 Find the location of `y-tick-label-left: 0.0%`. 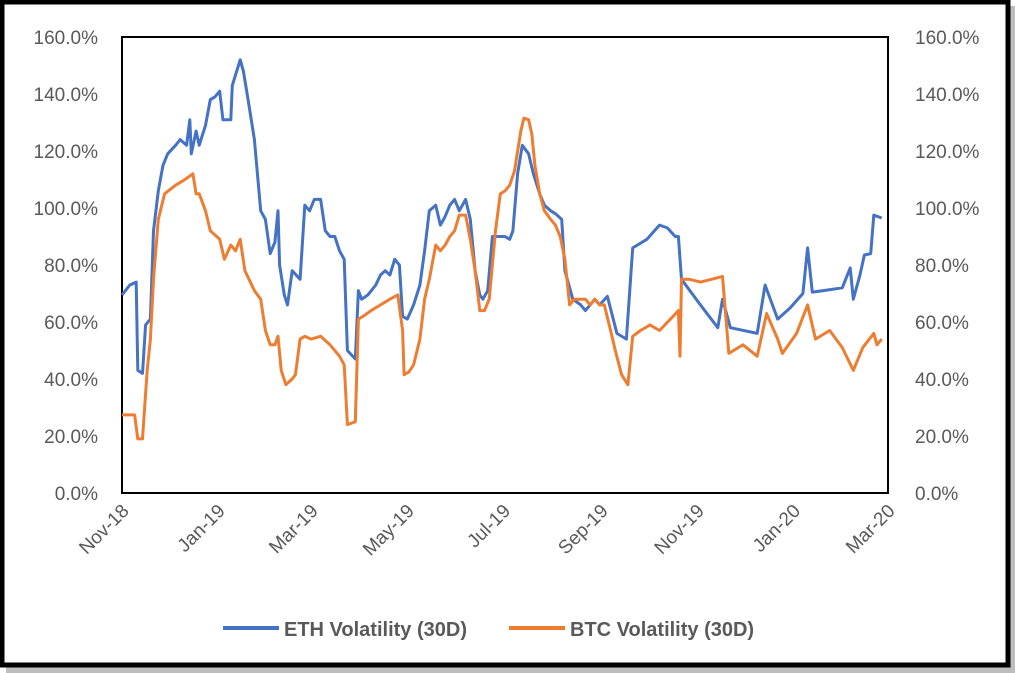

y-tick-label-left: 0.0% is located at coordinates (76, 494).